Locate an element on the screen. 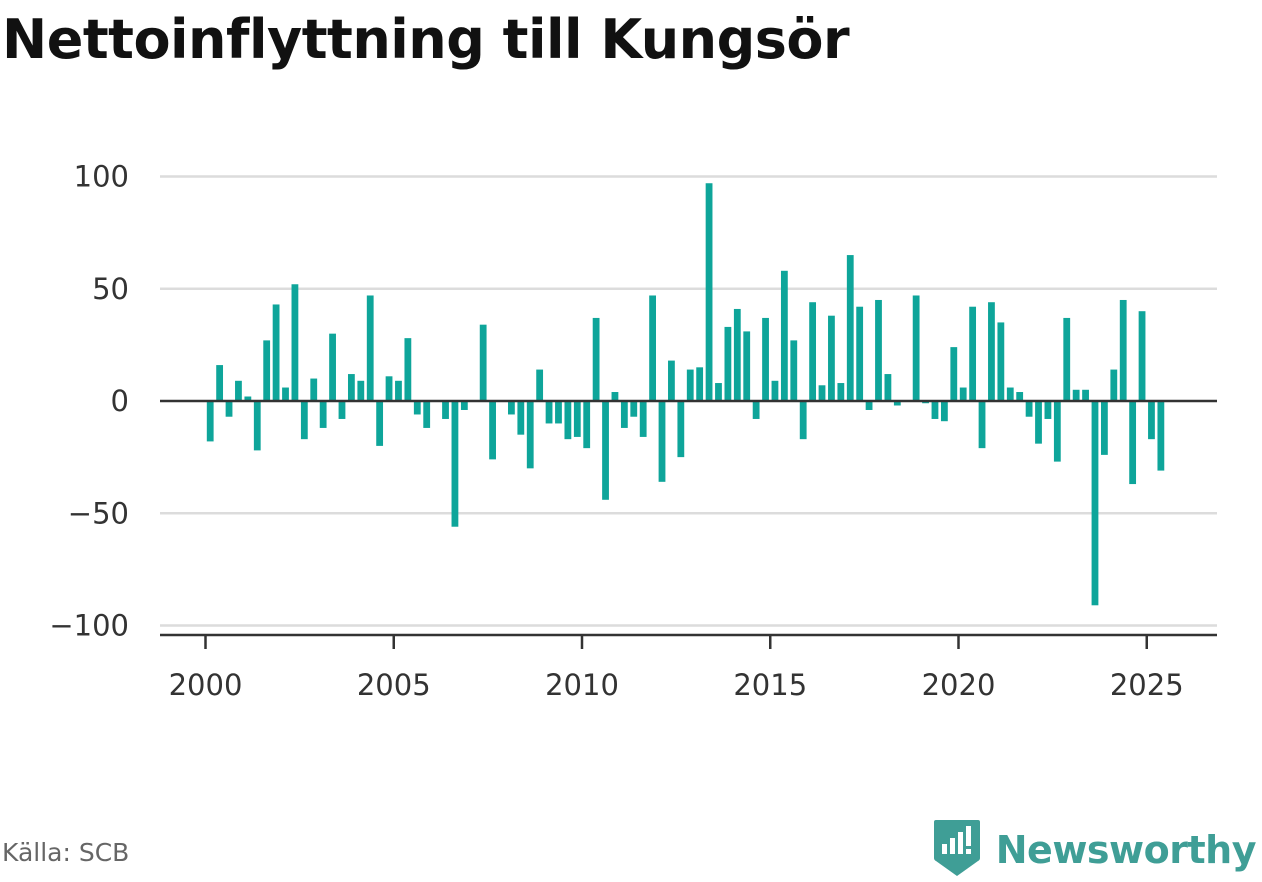  y-tick-label: 50 is located at coordinates (110, 289).